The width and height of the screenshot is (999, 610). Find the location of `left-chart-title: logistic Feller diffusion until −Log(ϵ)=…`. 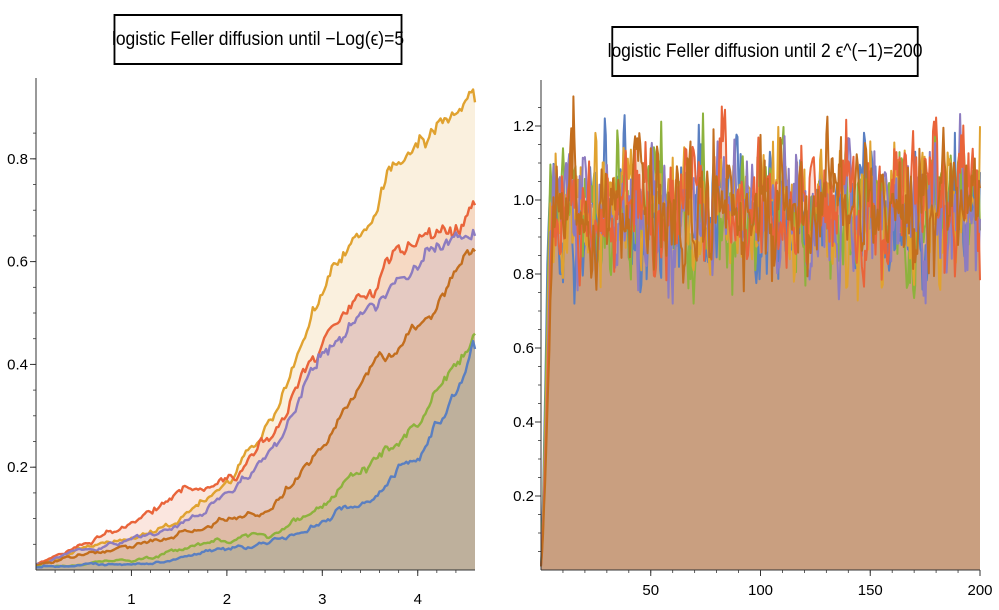

left-chart-title: logistic Feller diffusion until −Log(ϵ)=… is located at coordinates (258, 39).